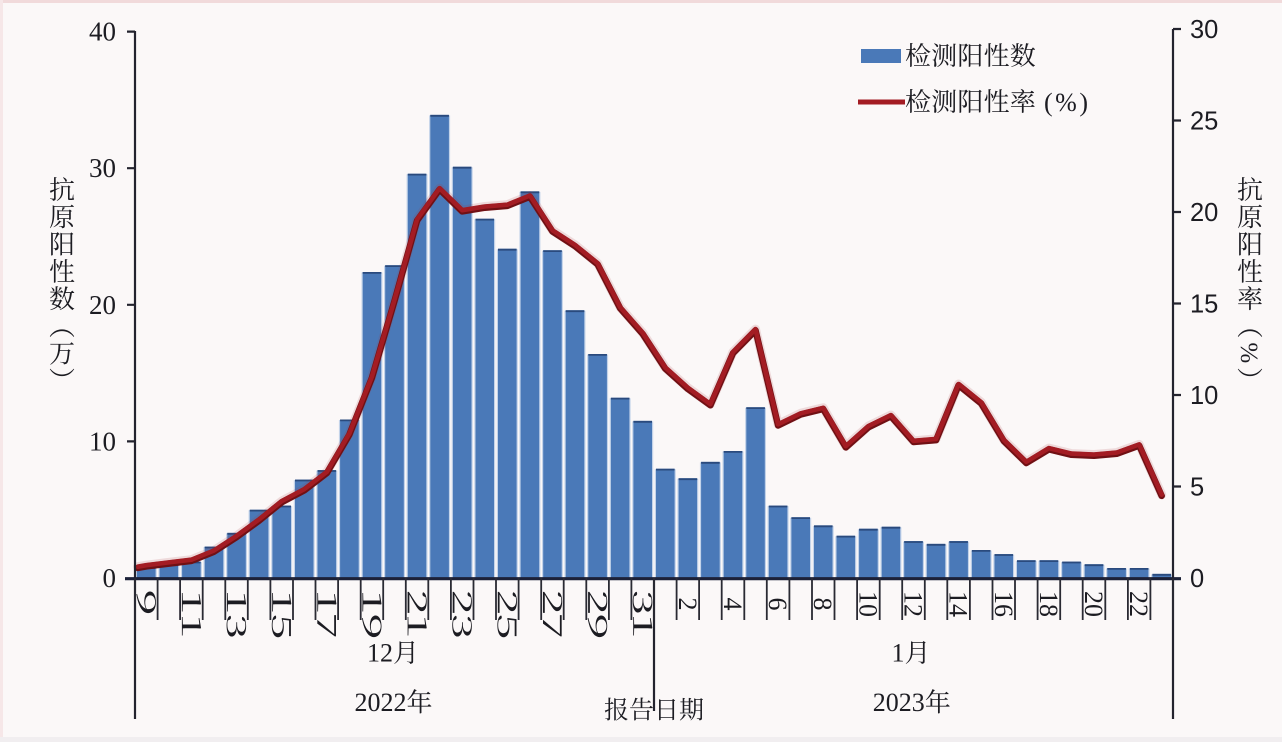 Image resolution: width=1282 pixels, height=742 pixels. I want to click on svg-text: 2022, so click(381, 702).